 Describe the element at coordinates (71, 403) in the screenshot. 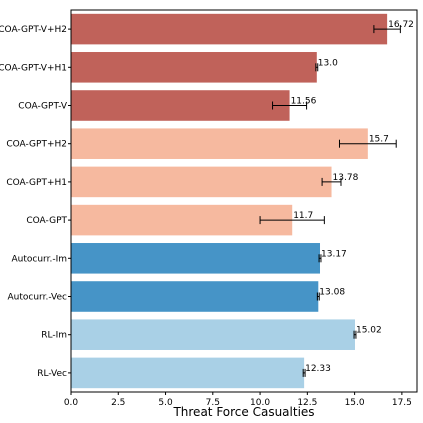

I see `x-tick-label: 0.0` at that location.